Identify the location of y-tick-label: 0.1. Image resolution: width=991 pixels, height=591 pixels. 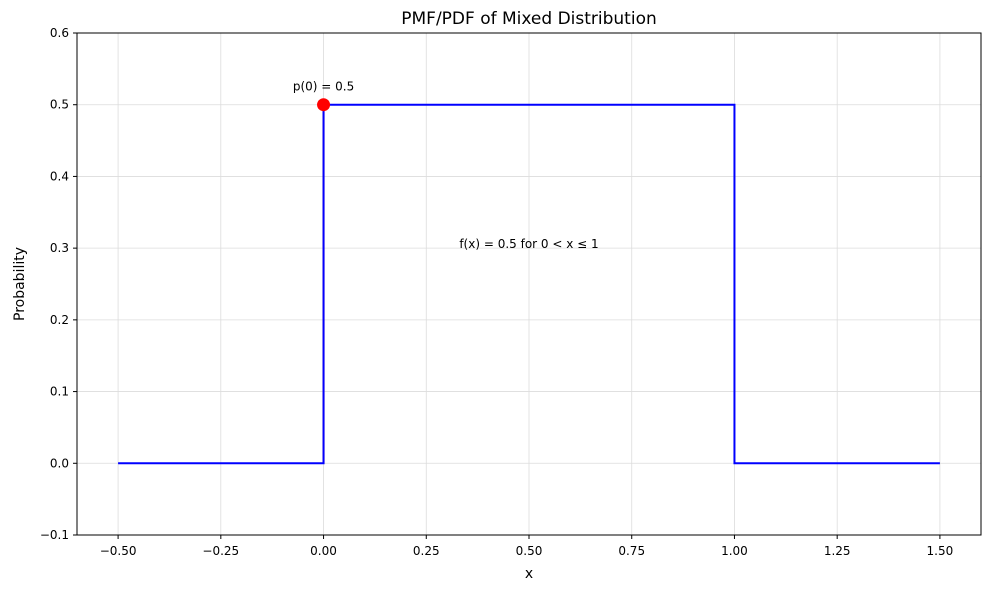
(59, 392).